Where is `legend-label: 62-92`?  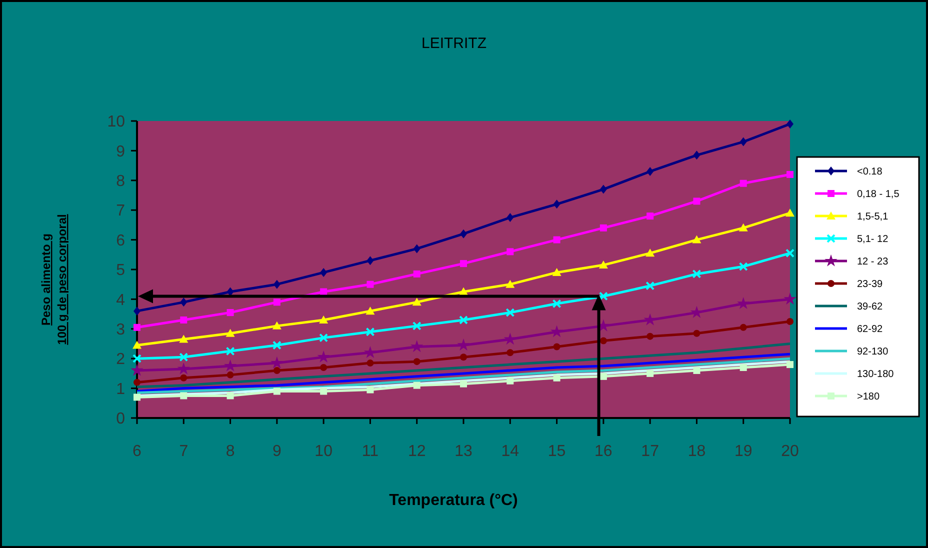 legend-label: 62-92 is located at coordinates (870, 329).